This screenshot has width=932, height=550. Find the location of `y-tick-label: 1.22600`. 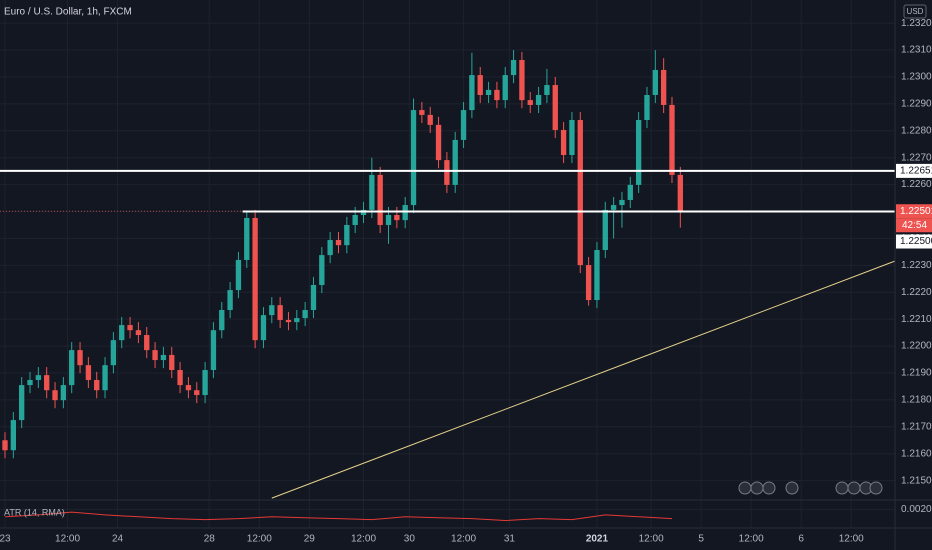

y-tick-label: 1.22600 is located at coordinates (916, 184).